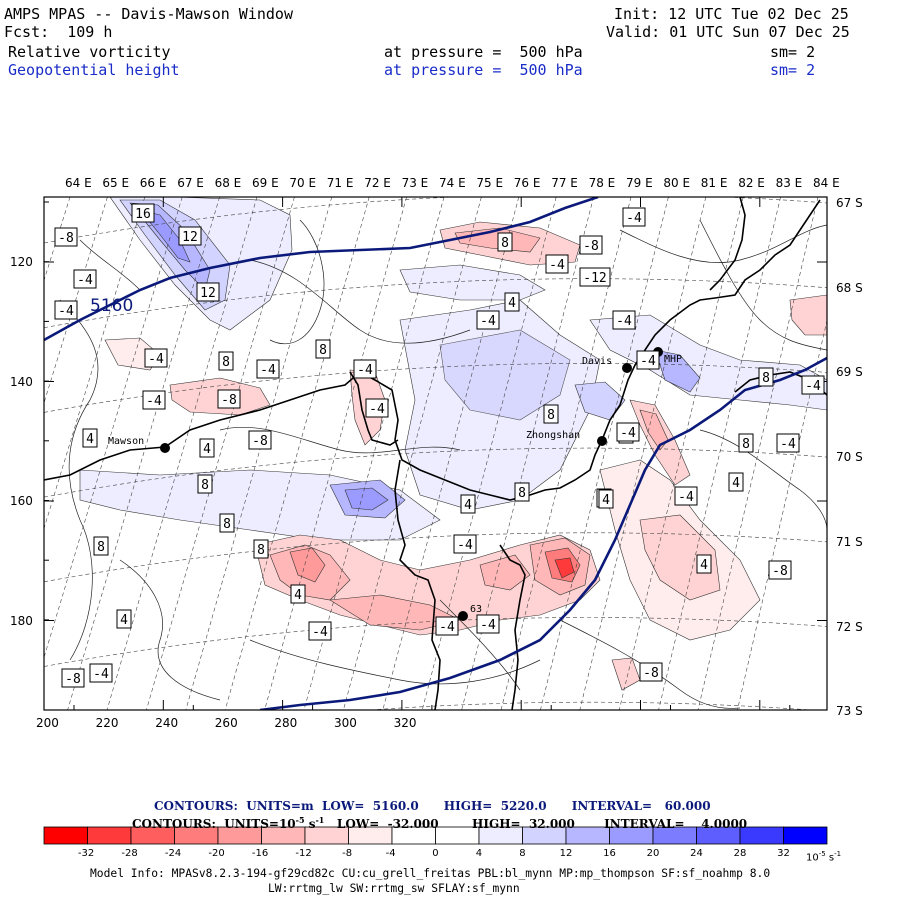 The height and width of the screenshot is (900, 900). Describe the element at coordinates (260, 853) in the screenshot. I see `colorbar-tick: -16` at that location.